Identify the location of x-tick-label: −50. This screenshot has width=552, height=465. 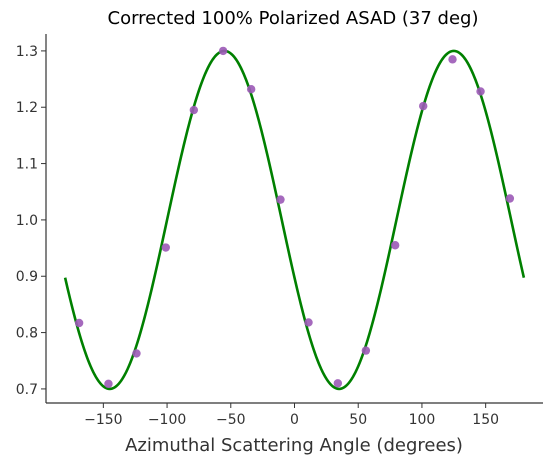
(231, 420).